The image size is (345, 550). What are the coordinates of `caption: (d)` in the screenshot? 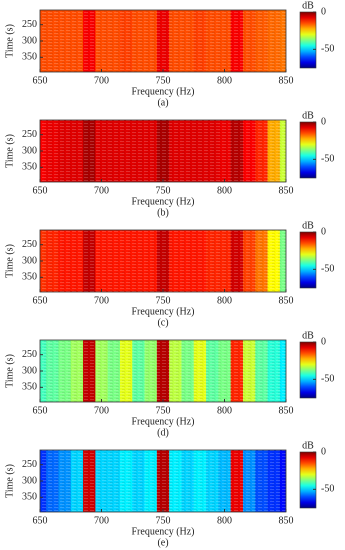 It's located at (163, 432).